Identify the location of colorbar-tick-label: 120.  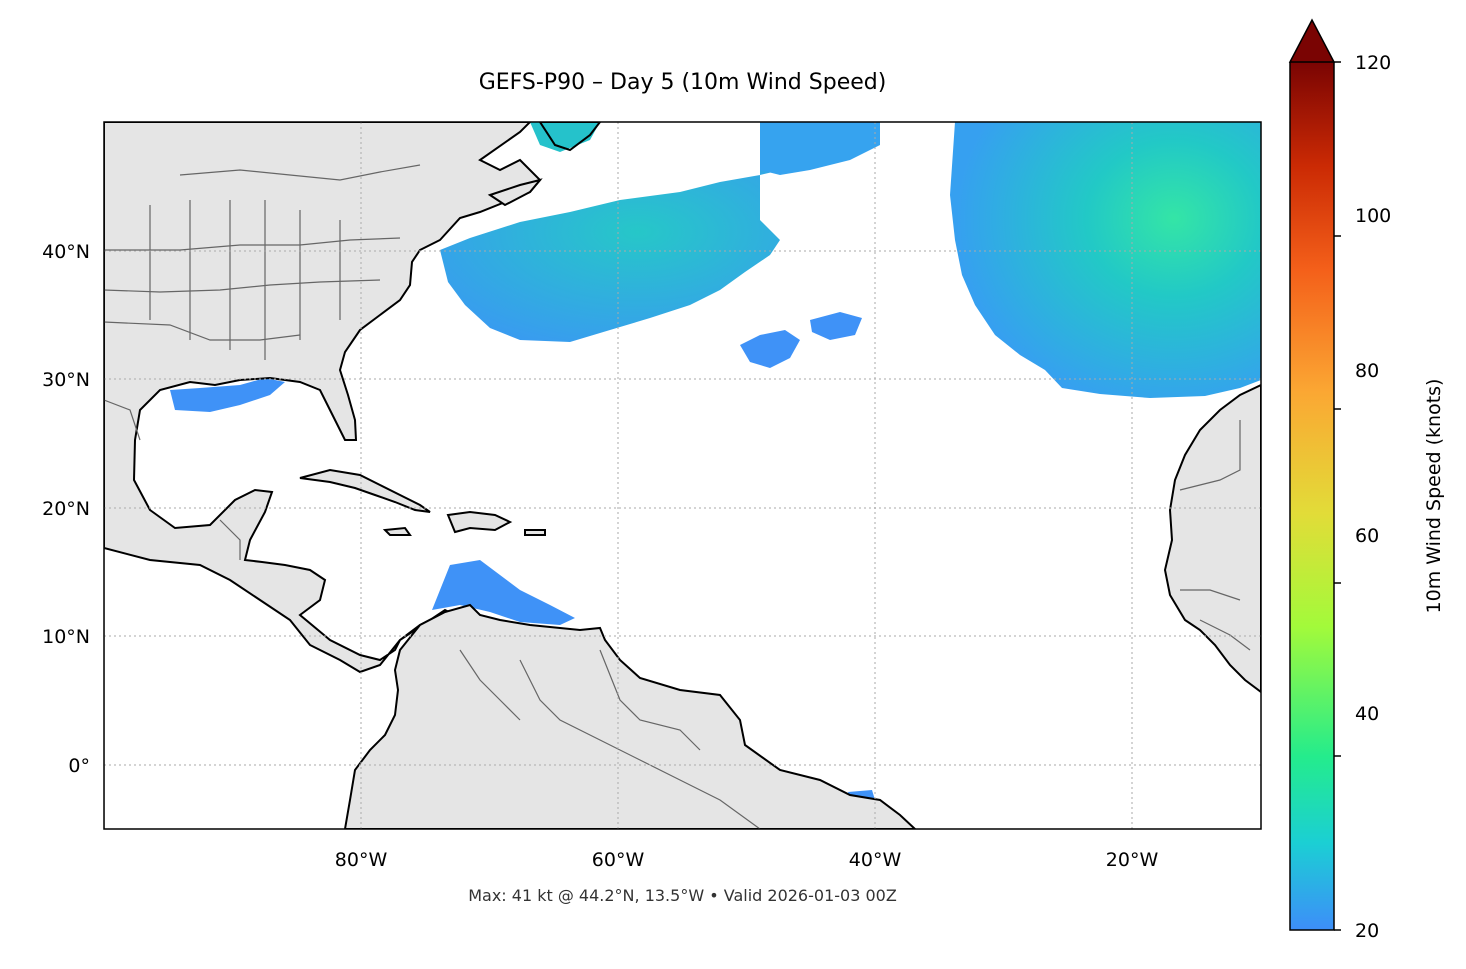
(1373, 63).